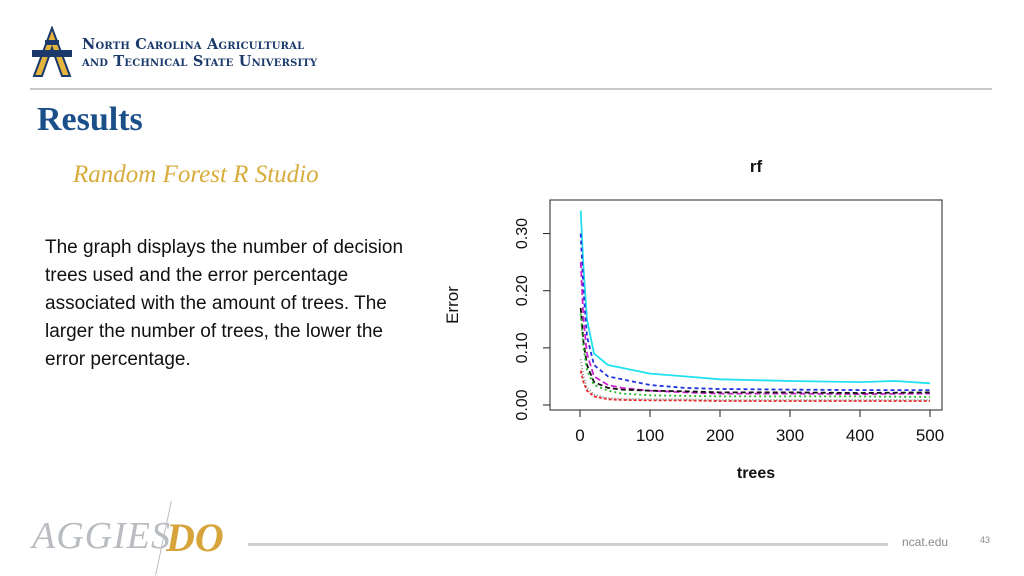  I want to click on x-tick-label: 0, so click(579, 435).